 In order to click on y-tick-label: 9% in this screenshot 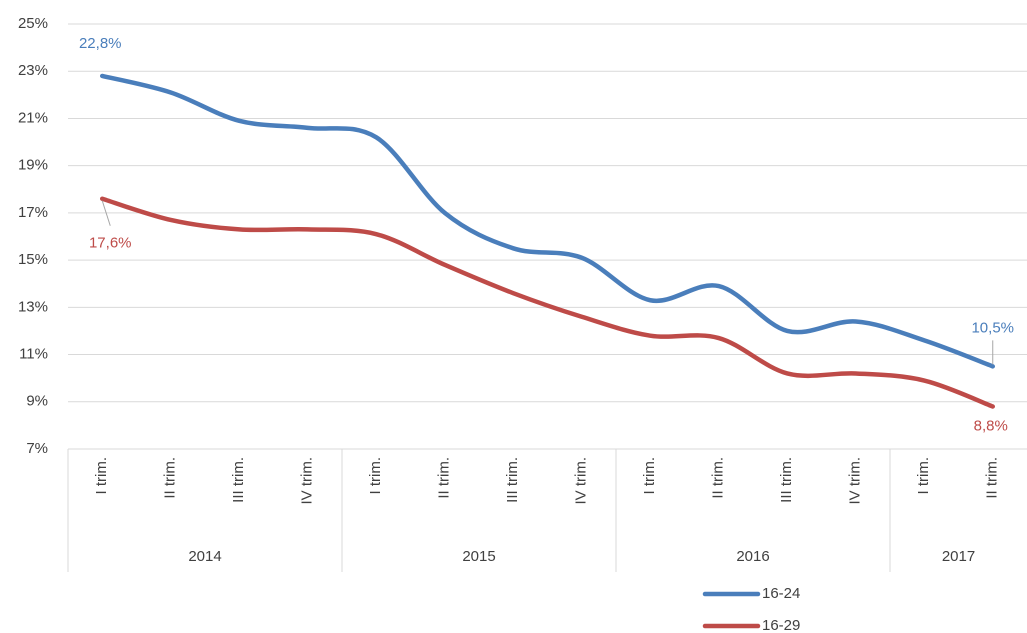, I will do `click(37, 401)`.